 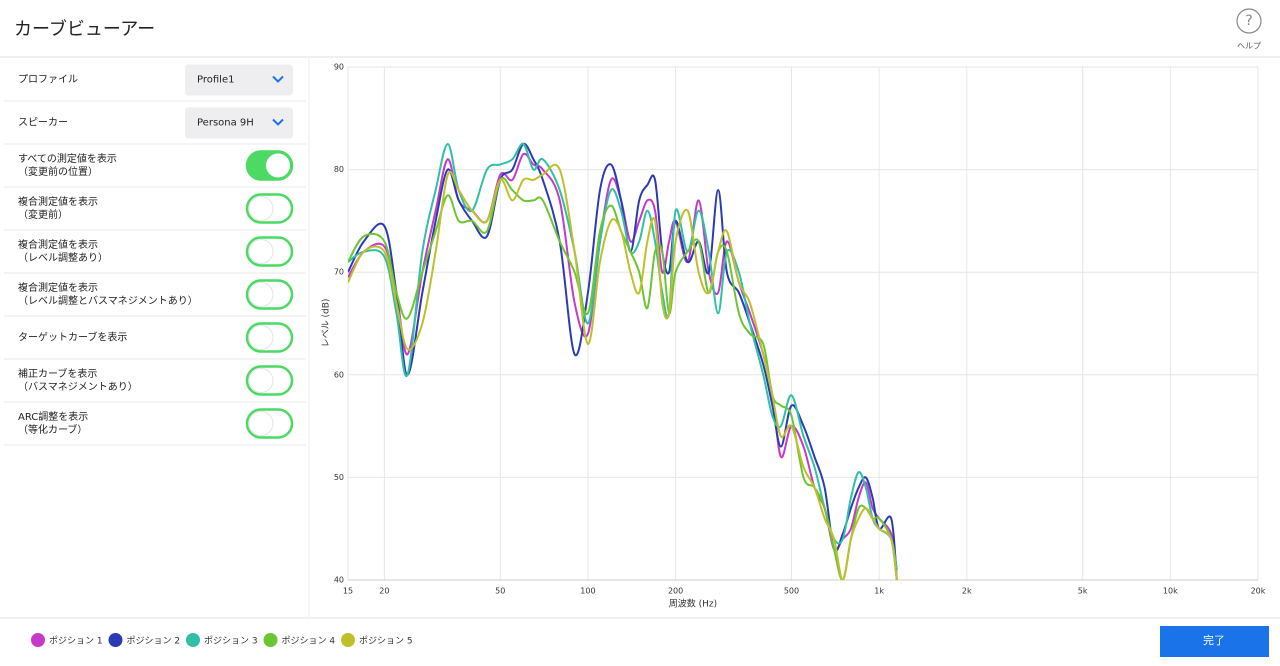 What do you see at coordinates (879, 591) in the screenshot?
I see `x-tick-label: 1k` at bounding box center [879, 591].